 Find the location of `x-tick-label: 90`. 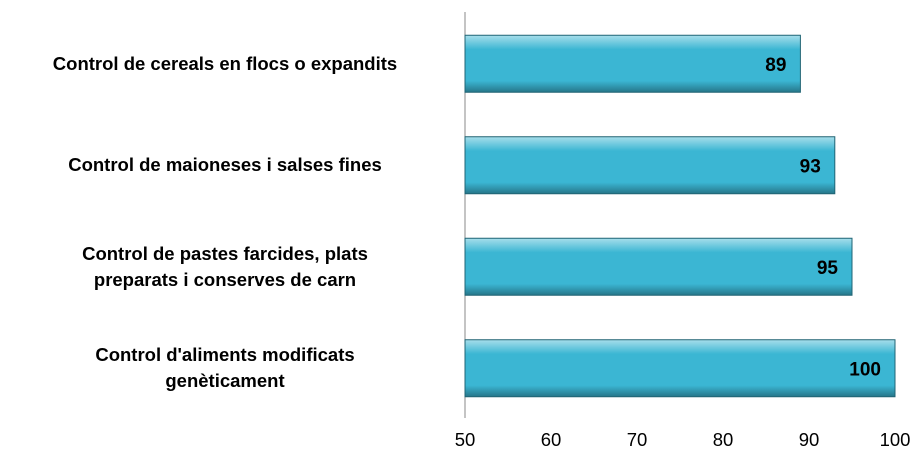

x-tick-label: 90 is located at coordinates (809, 439).